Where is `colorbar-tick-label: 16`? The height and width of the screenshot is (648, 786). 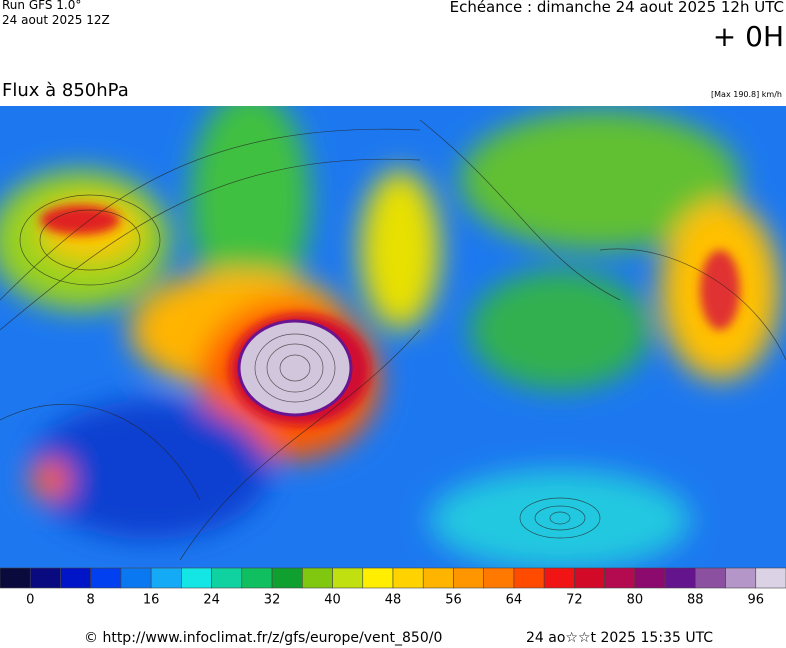
colorbar-tick-label: 16 is located at coordinates (151, 600).